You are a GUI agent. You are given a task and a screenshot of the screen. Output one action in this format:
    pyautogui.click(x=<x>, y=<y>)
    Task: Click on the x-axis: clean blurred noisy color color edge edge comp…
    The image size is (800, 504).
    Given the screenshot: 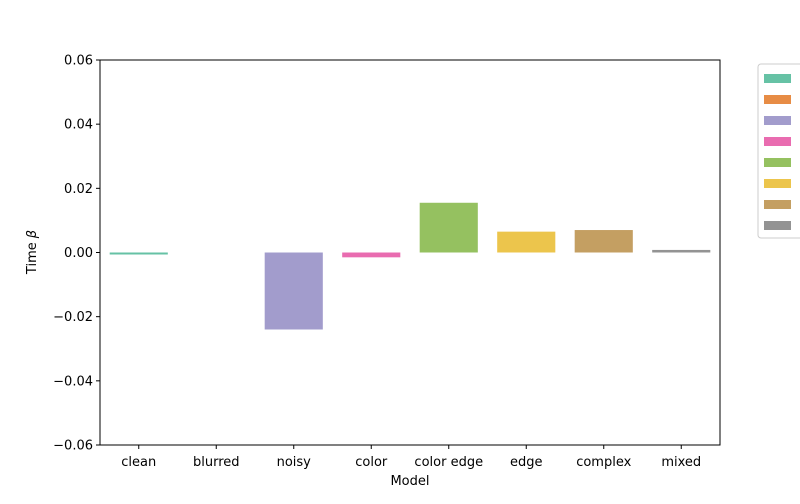 What is the action you would take?
    pyautogui.click(x=411, y=457)
    